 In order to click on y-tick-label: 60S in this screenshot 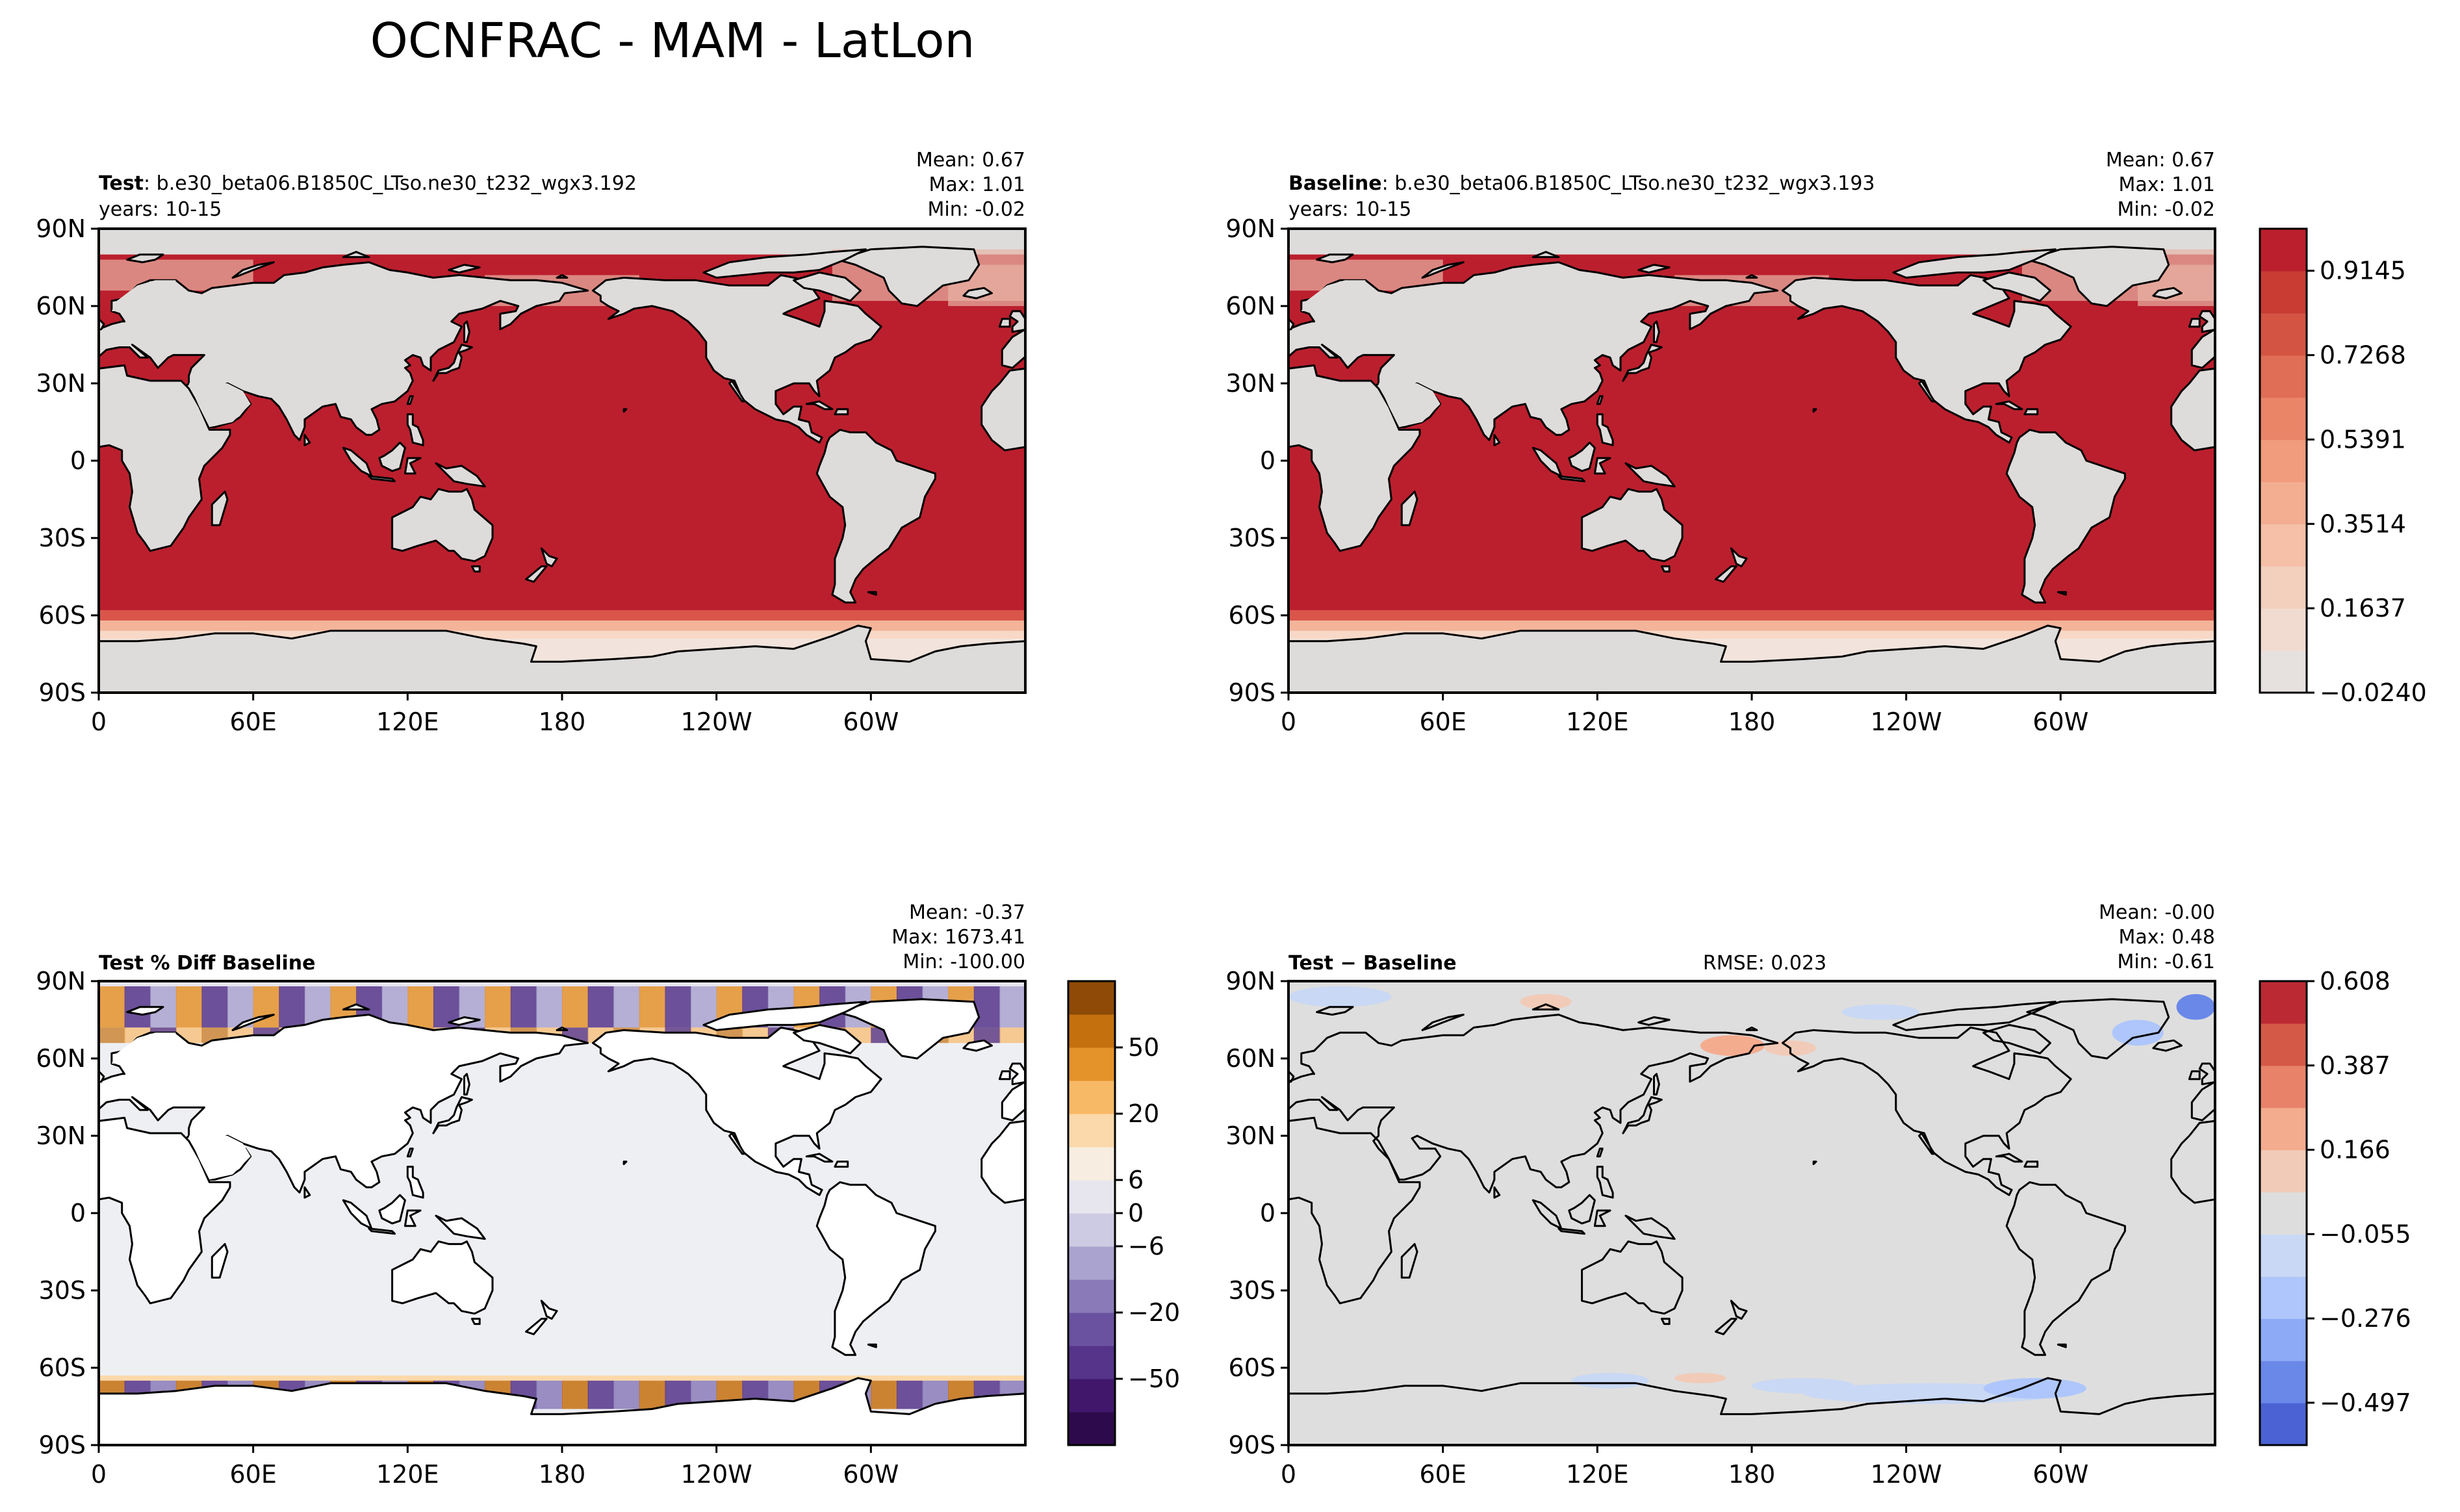, I will do `click(1252, 1367)`.